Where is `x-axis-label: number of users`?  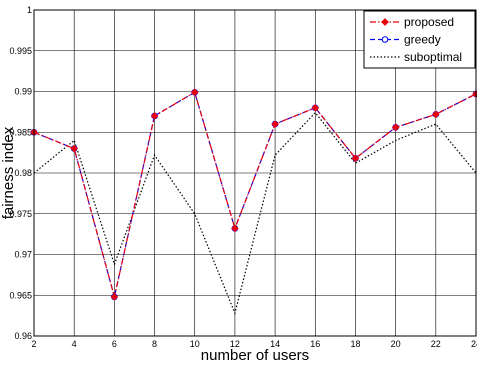 x-axis-label: number of users is located at coordinates (255, 355).